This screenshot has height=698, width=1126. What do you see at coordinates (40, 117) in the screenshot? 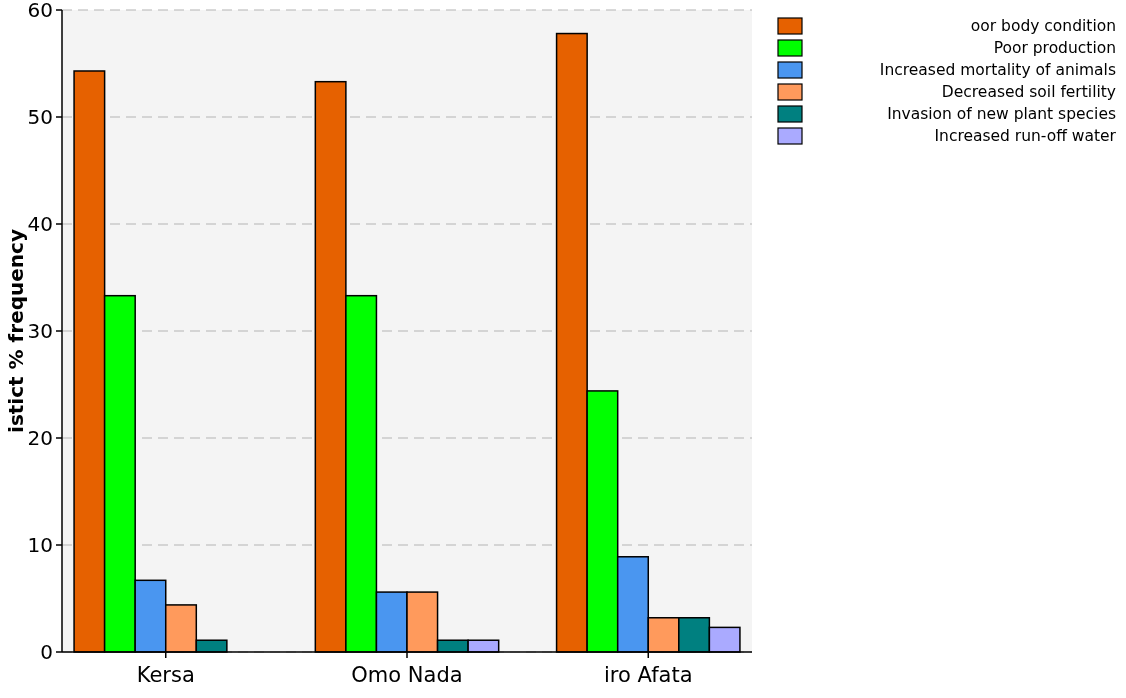
I see `y-tick-label: 50` at bounding box center [40, 117].